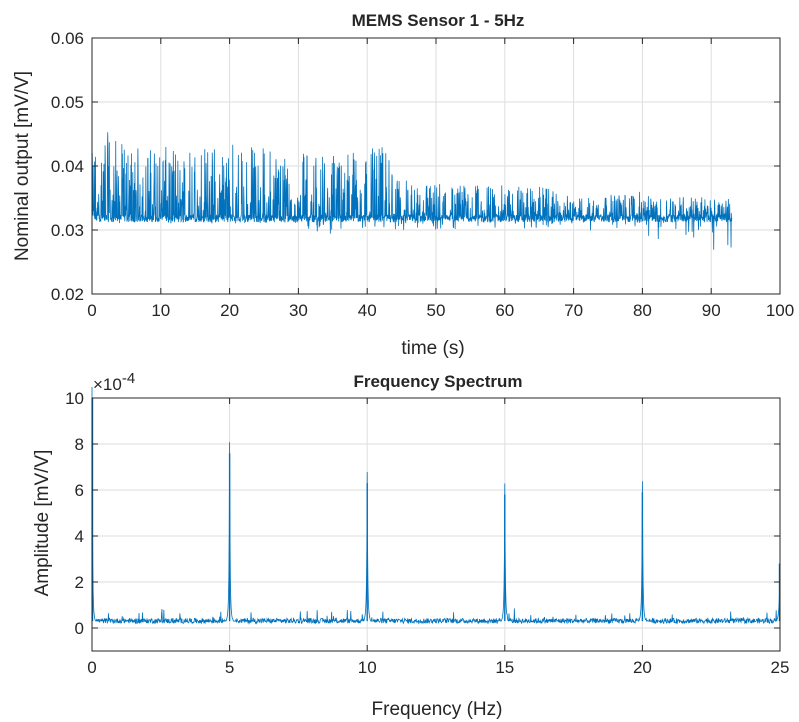 Image resolution: width=799 pixels, height=722 pixels. Describe the element at coordinates (573, 310) in the screenshot. I see `time-series-xtick-label-7: 70` at that location.